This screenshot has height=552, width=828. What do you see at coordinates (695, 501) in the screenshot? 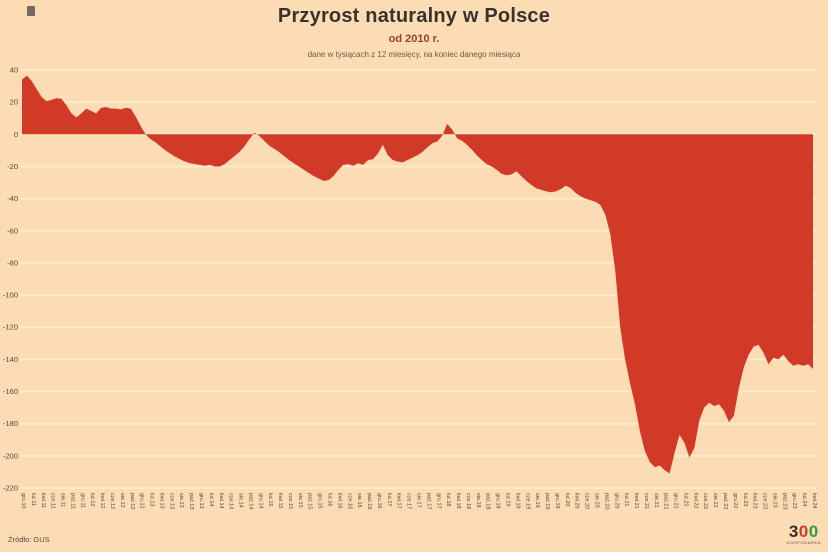
I see `x-axis-tick-label: kwi.22` at bounding box center [695, 501].